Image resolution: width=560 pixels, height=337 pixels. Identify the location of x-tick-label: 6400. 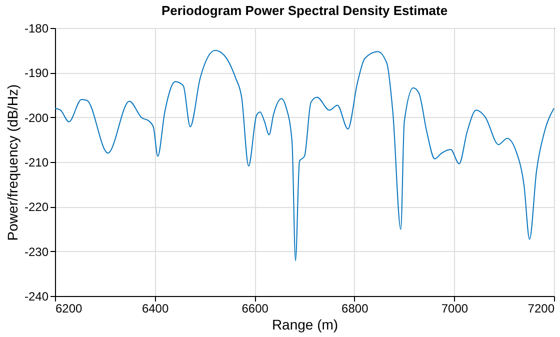
(155, 309).